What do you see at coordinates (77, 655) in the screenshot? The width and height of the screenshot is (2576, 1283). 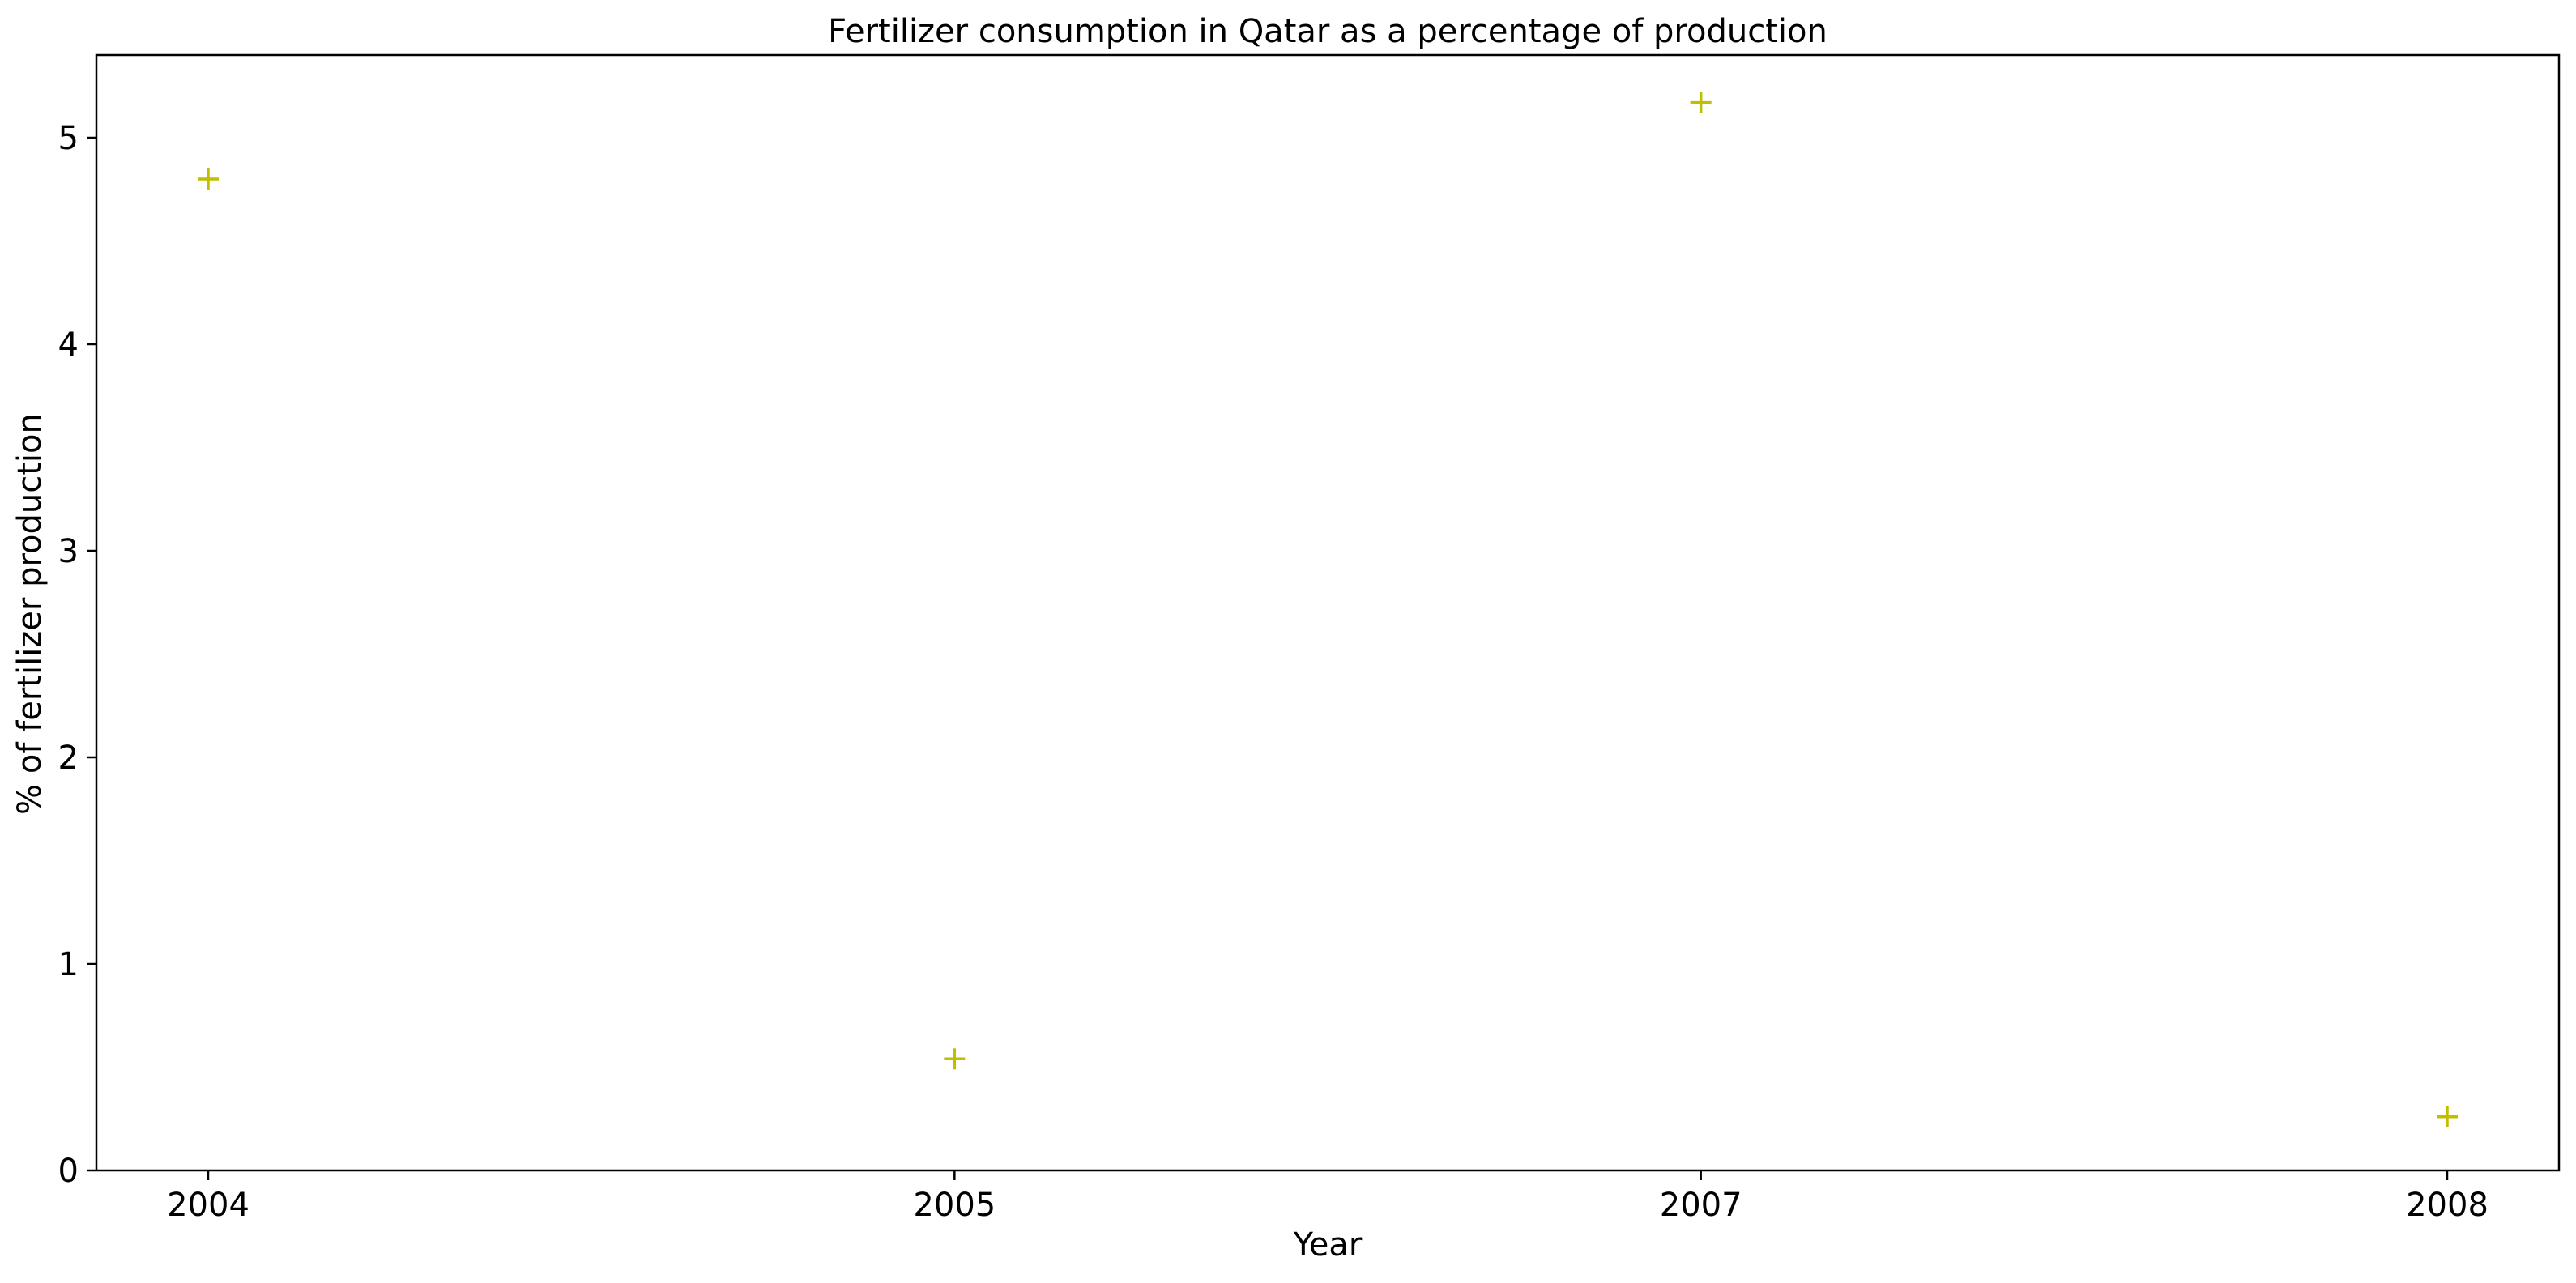 I see `y-axis-ticks: 0 1 2 3 4 5` at bounding box center [77, 655].